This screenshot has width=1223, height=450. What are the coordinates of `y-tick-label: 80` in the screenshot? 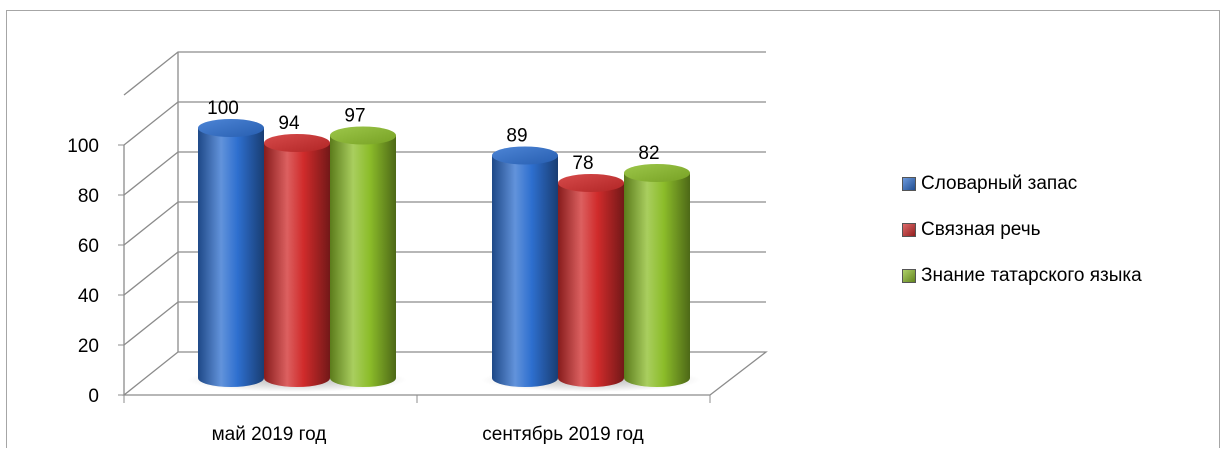 It's located at (88, 196).